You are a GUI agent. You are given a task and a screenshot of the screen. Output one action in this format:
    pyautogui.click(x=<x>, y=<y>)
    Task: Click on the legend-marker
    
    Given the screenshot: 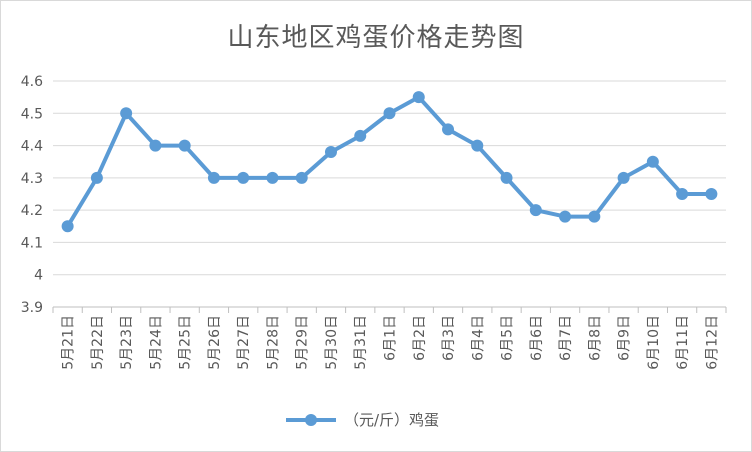 What is the action you would take?
    pyautogui.click(x=311, y=420)
    